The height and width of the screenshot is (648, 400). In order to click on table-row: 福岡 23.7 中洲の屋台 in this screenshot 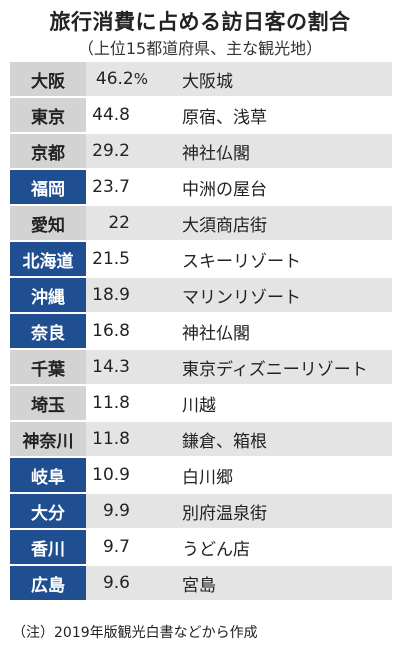, I will do `click(201, 188)`.